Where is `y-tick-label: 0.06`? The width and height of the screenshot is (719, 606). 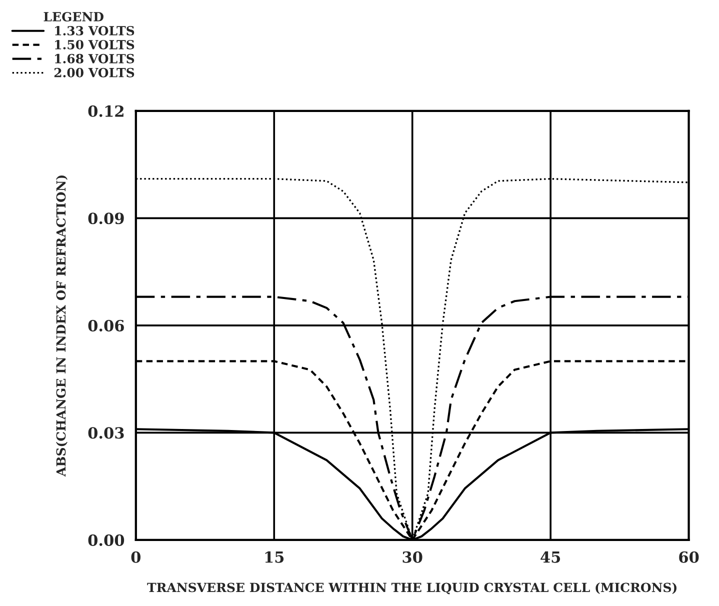 y-tick-label: 0.06 is located at coordinates (106, 326).